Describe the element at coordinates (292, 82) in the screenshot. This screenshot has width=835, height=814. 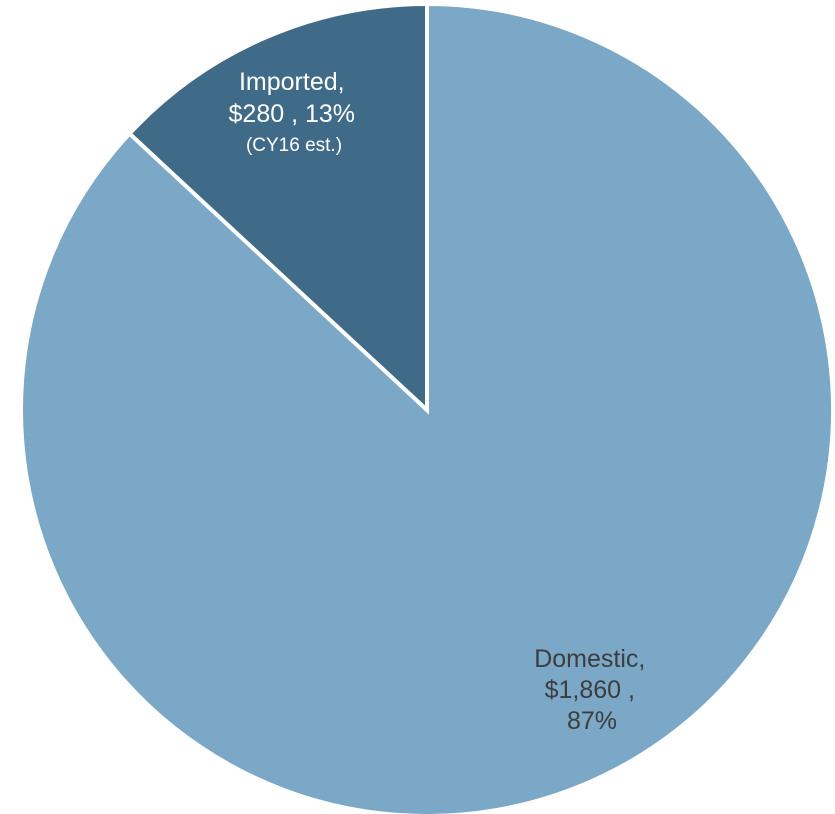
I see `imported-label-line-1: Imported,` at that location.